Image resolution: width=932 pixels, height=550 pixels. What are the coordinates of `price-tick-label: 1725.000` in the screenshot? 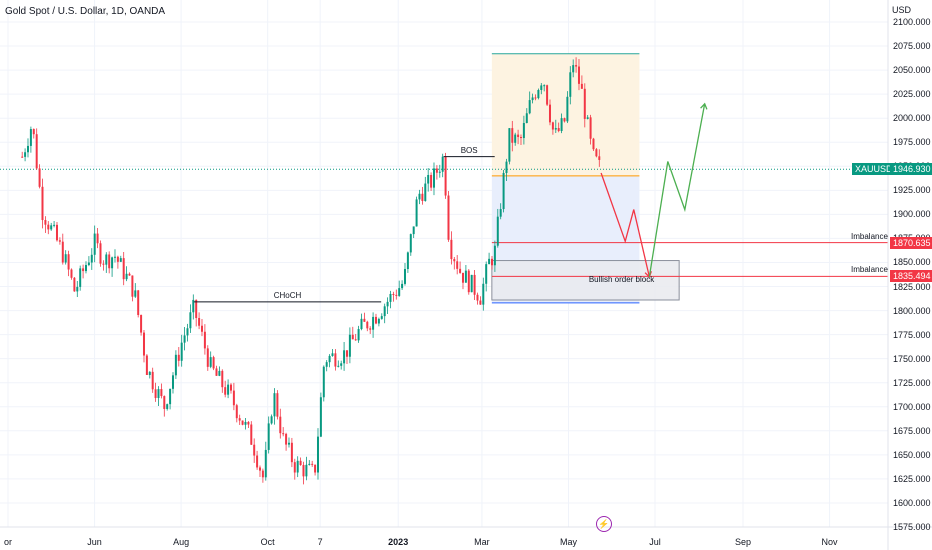 It's located at (912, 382).